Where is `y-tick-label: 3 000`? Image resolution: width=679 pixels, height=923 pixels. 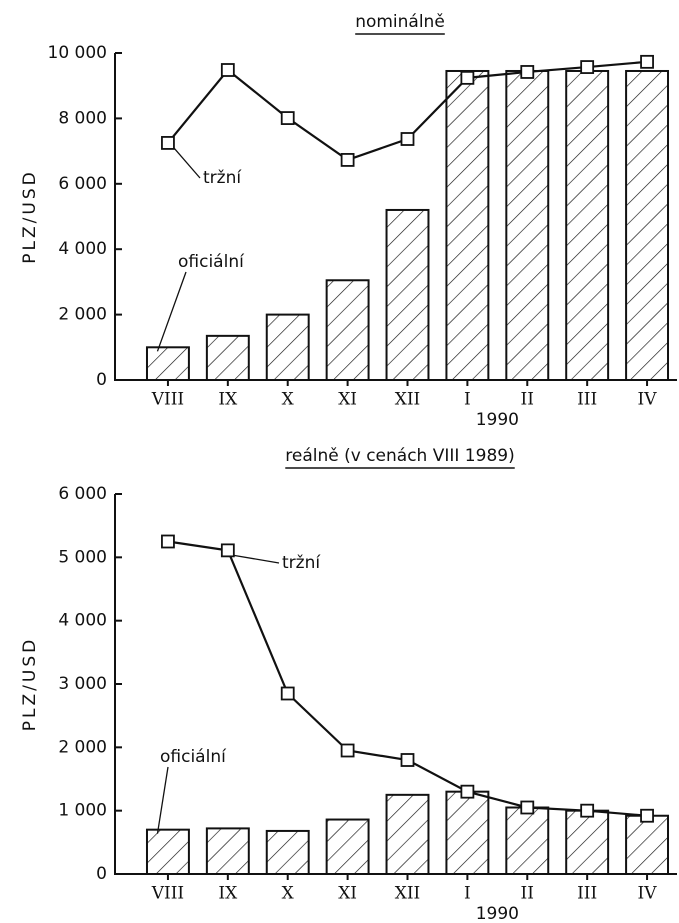
y-tick-label: 3 000 is located at coordinates (82, 684).